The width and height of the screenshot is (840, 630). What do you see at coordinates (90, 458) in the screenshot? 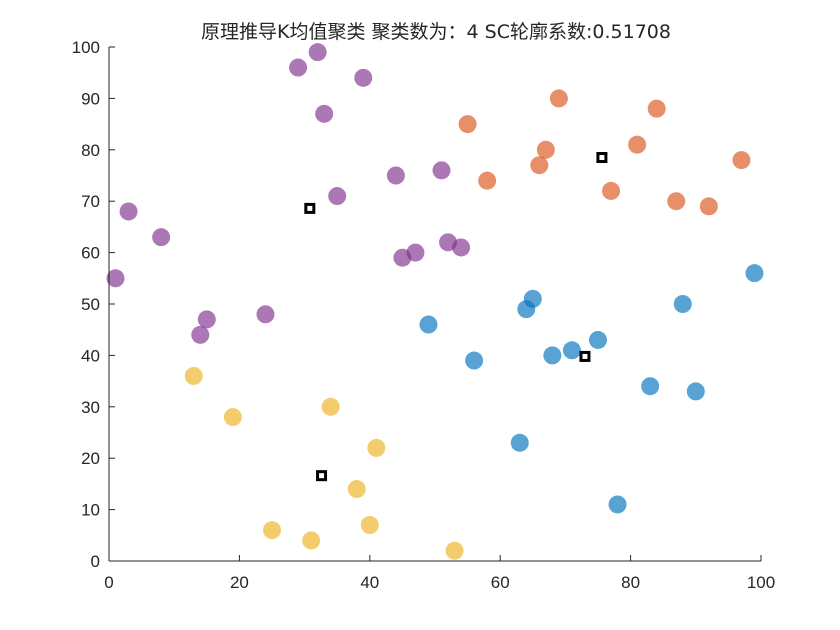
I see `y-tick-label: 20` at bounding box center [90, 458].